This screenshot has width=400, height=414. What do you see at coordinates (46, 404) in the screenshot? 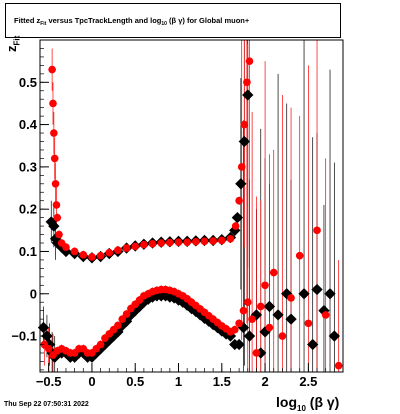
I see `timestamp: Thu Sep 22 07:50:31 2022` at bounding box center [46, 404].